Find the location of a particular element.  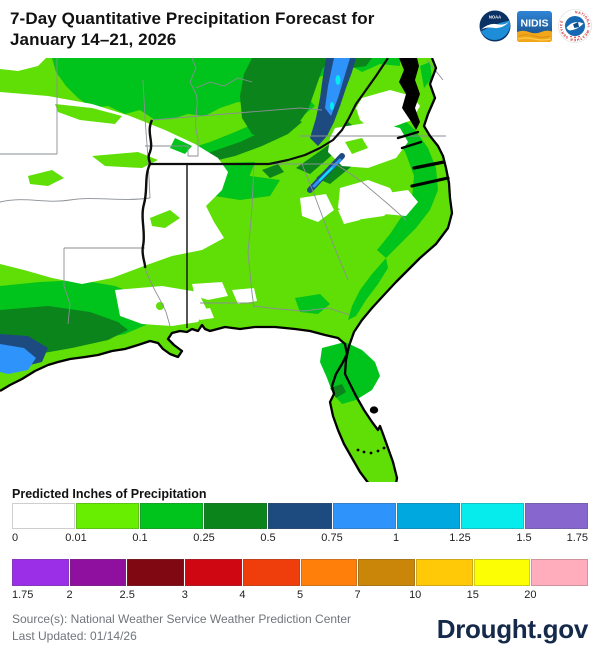

last-updated-text: Last Updated: 01/14/26 is located at coordinates (74, 636).